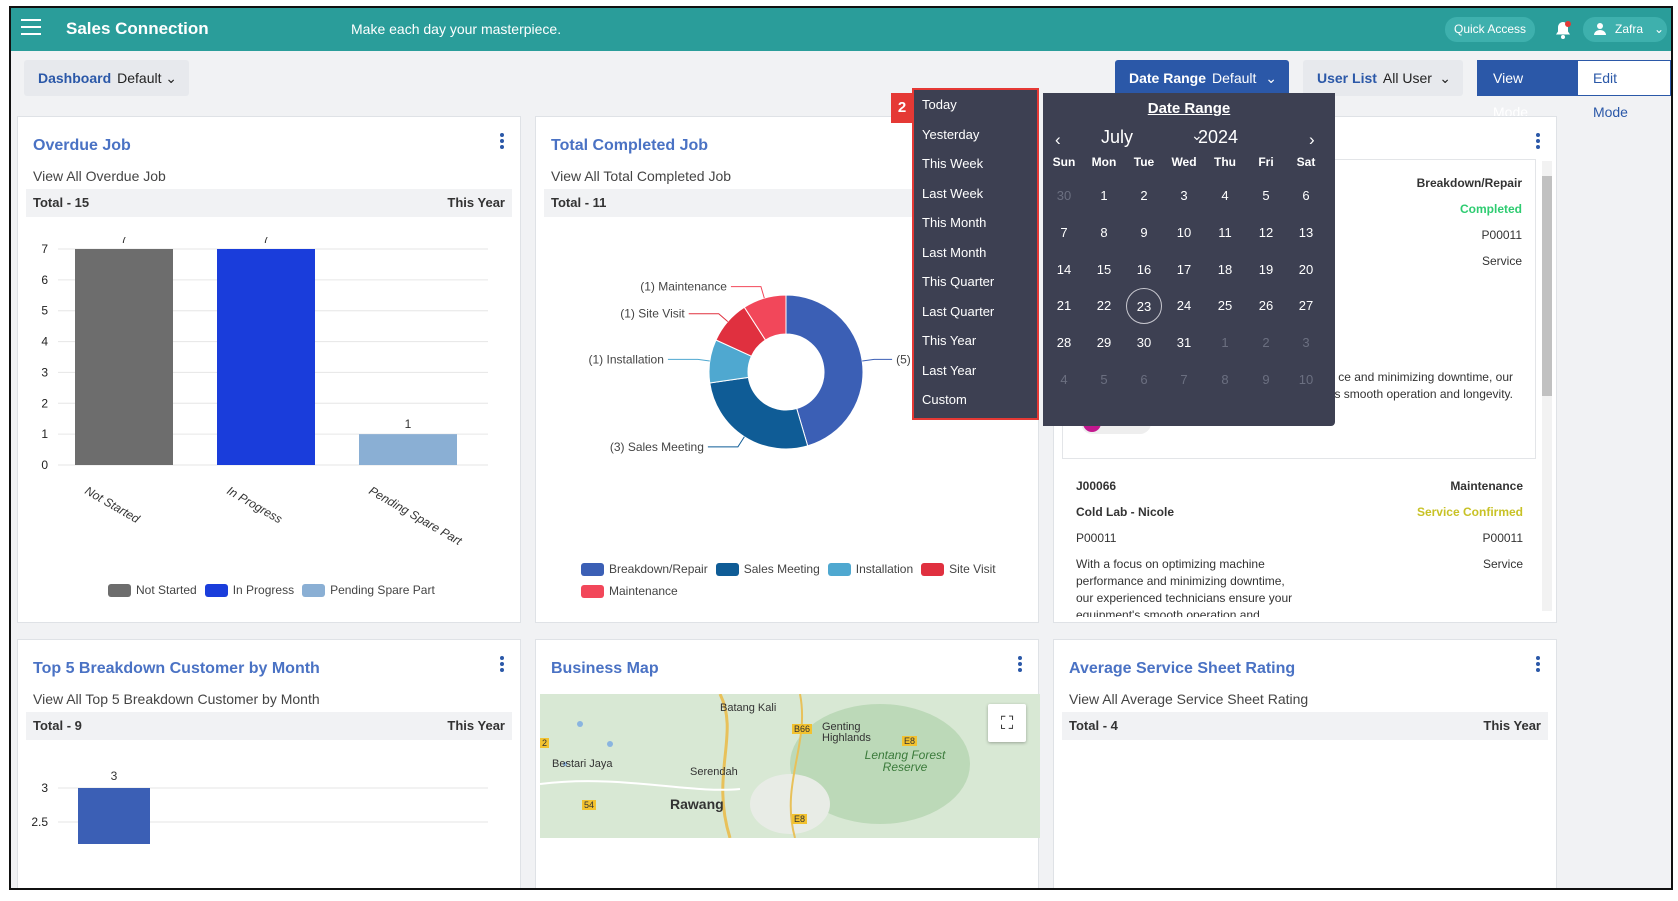 This screenshot has width=1678, height=901. I want to click on hamburger-menu-icon, so click(31, 28).